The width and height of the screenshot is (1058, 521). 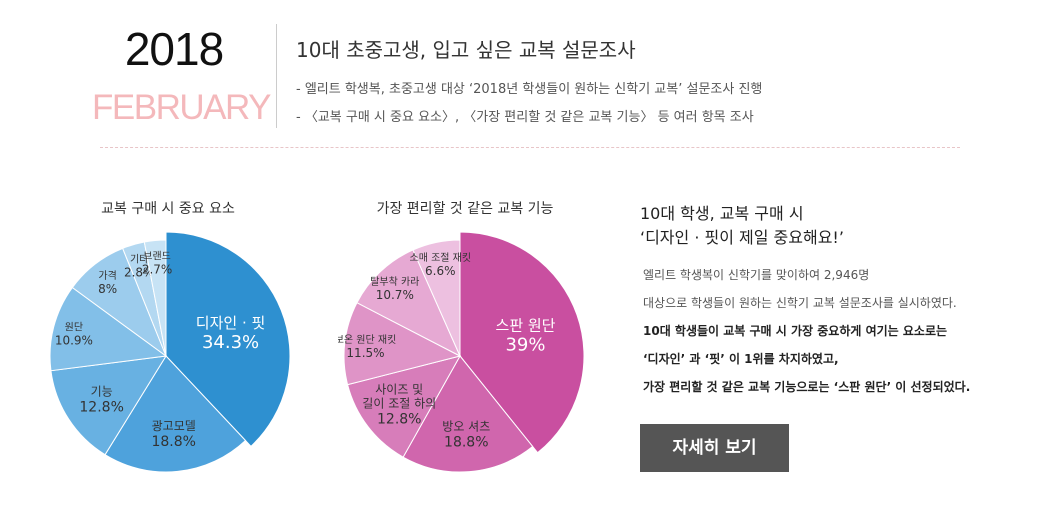 I want to click on chart2-label-3: 보온 원단 재킷, so click(x=367, y=340).